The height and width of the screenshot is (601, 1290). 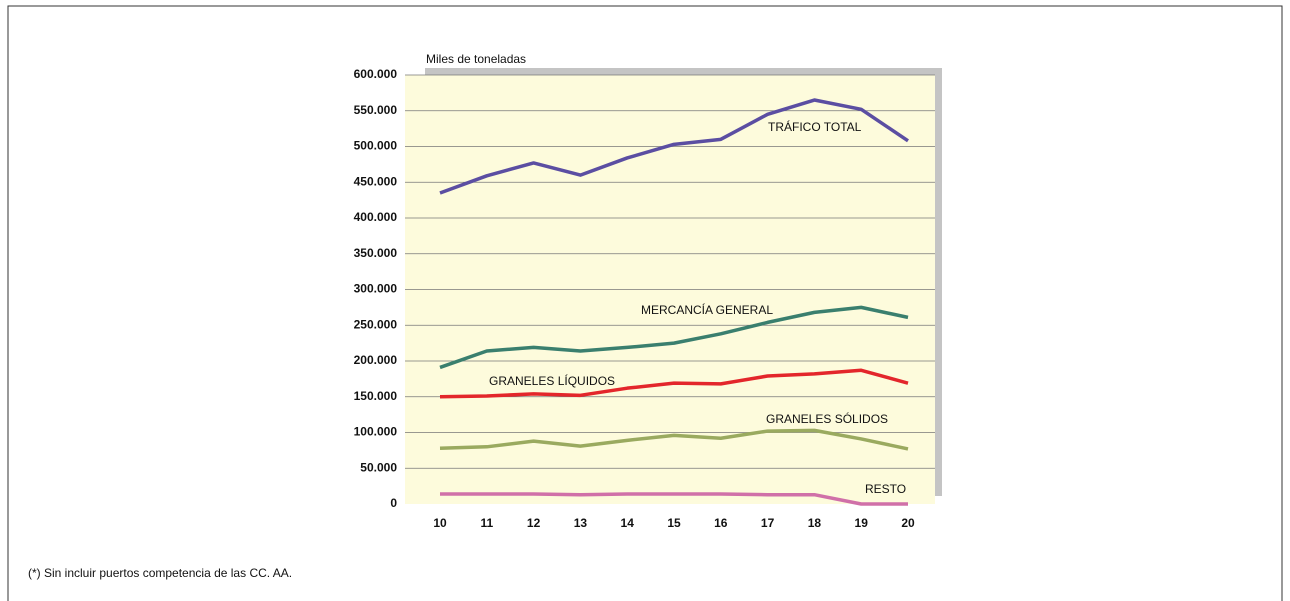 I want to click on x-tick-label: 10, so click(x=440, y=523).